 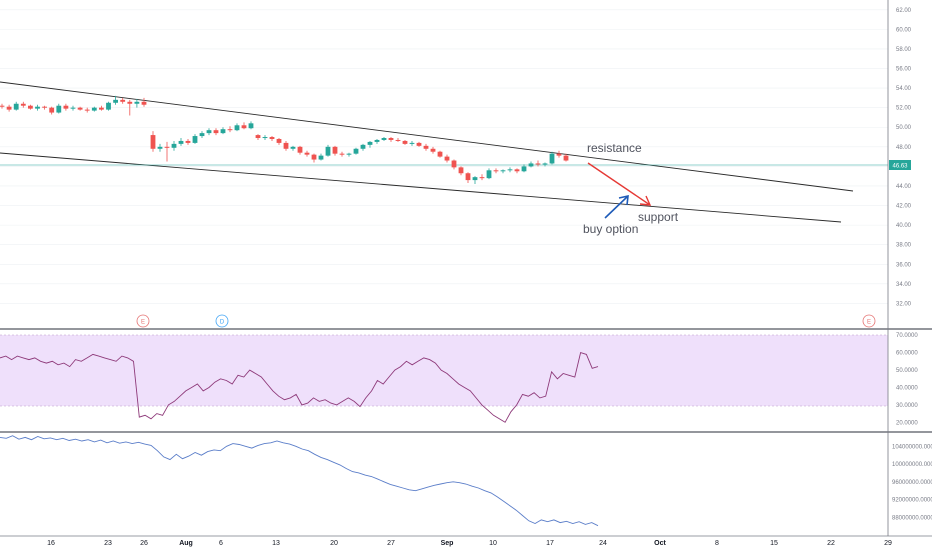 I want to click on time-tick-label: 22, so click(x=831, y=543).